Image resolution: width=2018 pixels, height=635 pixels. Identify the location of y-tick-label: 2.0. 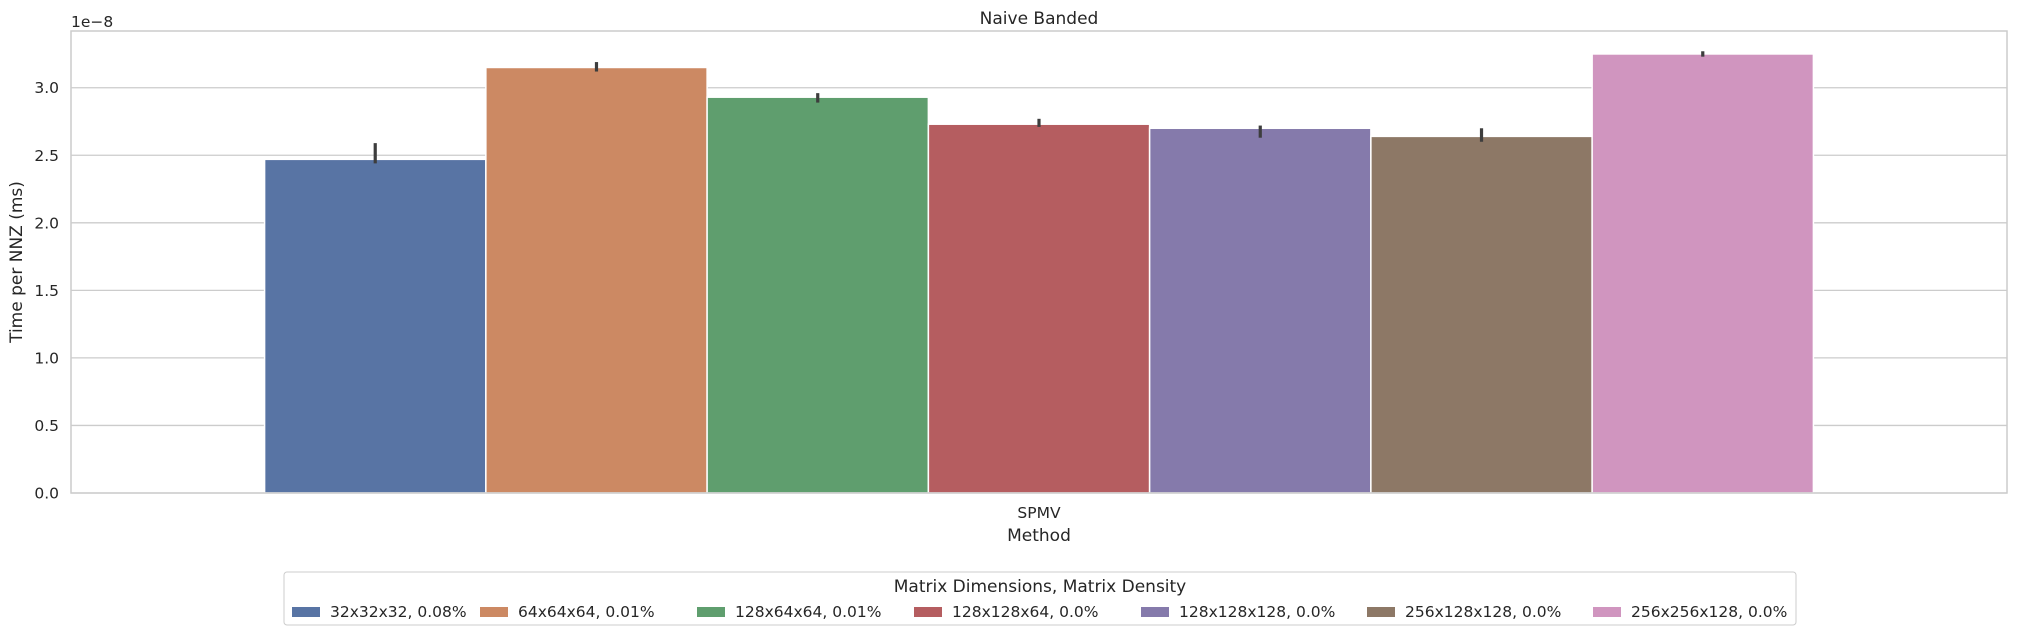
(46, 223).